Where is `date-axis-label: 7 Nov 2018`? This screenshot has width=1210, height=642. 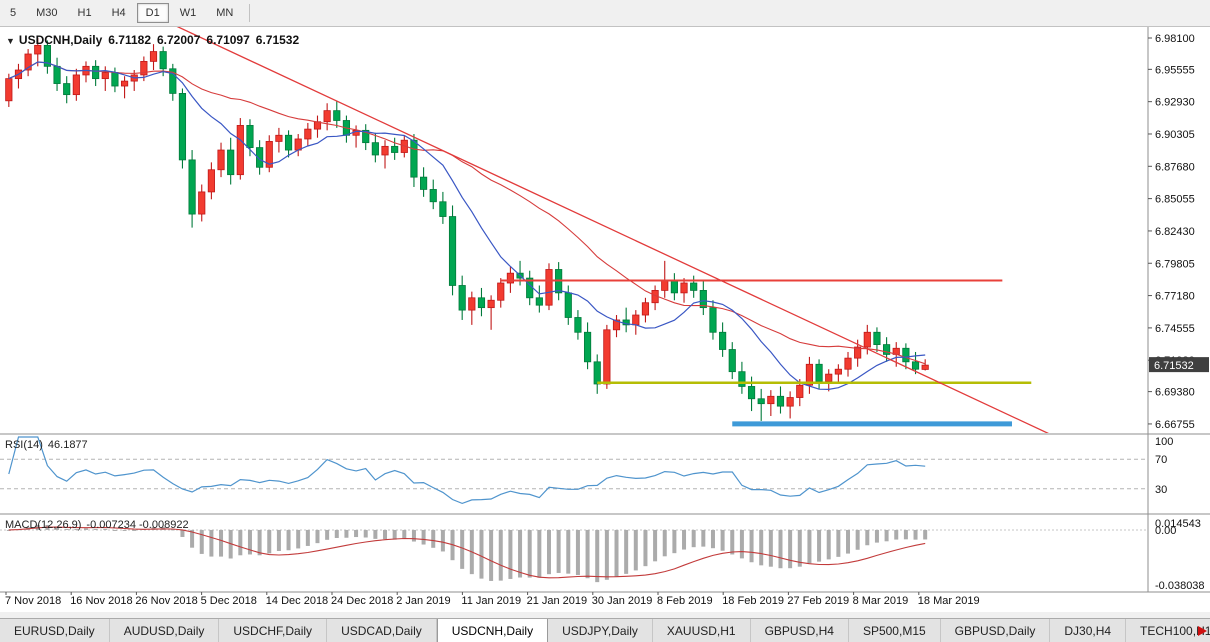
date-axis-label: 7 Nov 2018 is located at coordinates (33, 601).